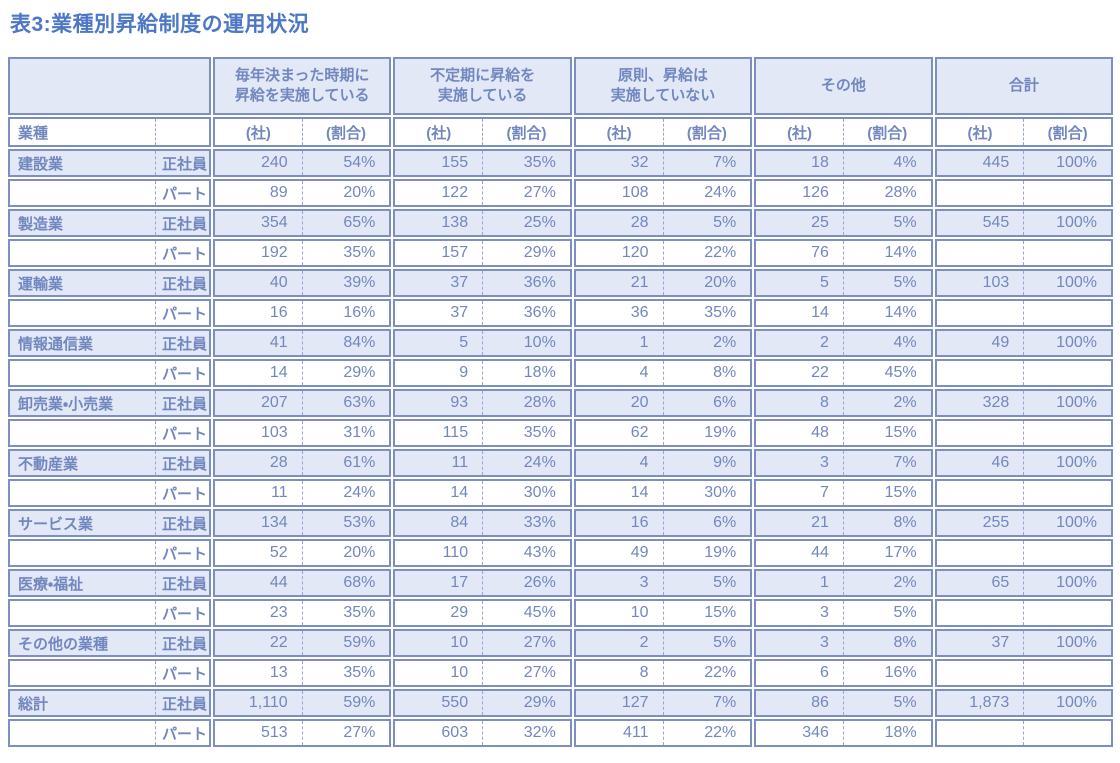  Describe the element at coordinates (824, 402) in the screenshot. I see `company-count: 8` at that location.